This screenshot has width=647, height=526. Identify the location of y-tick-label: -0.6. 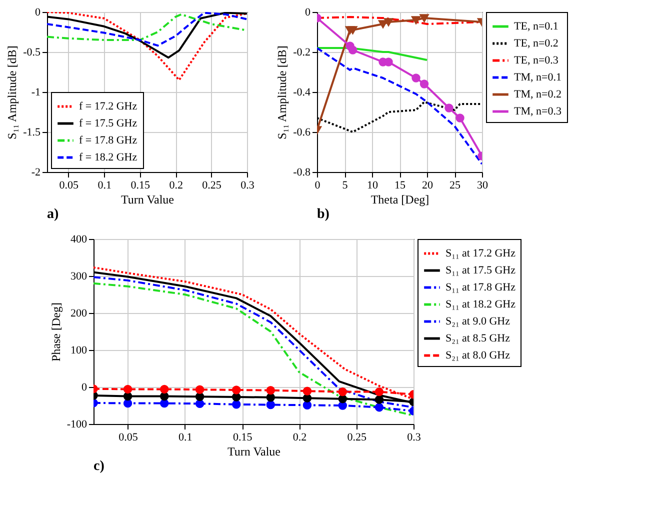
(302, 132).